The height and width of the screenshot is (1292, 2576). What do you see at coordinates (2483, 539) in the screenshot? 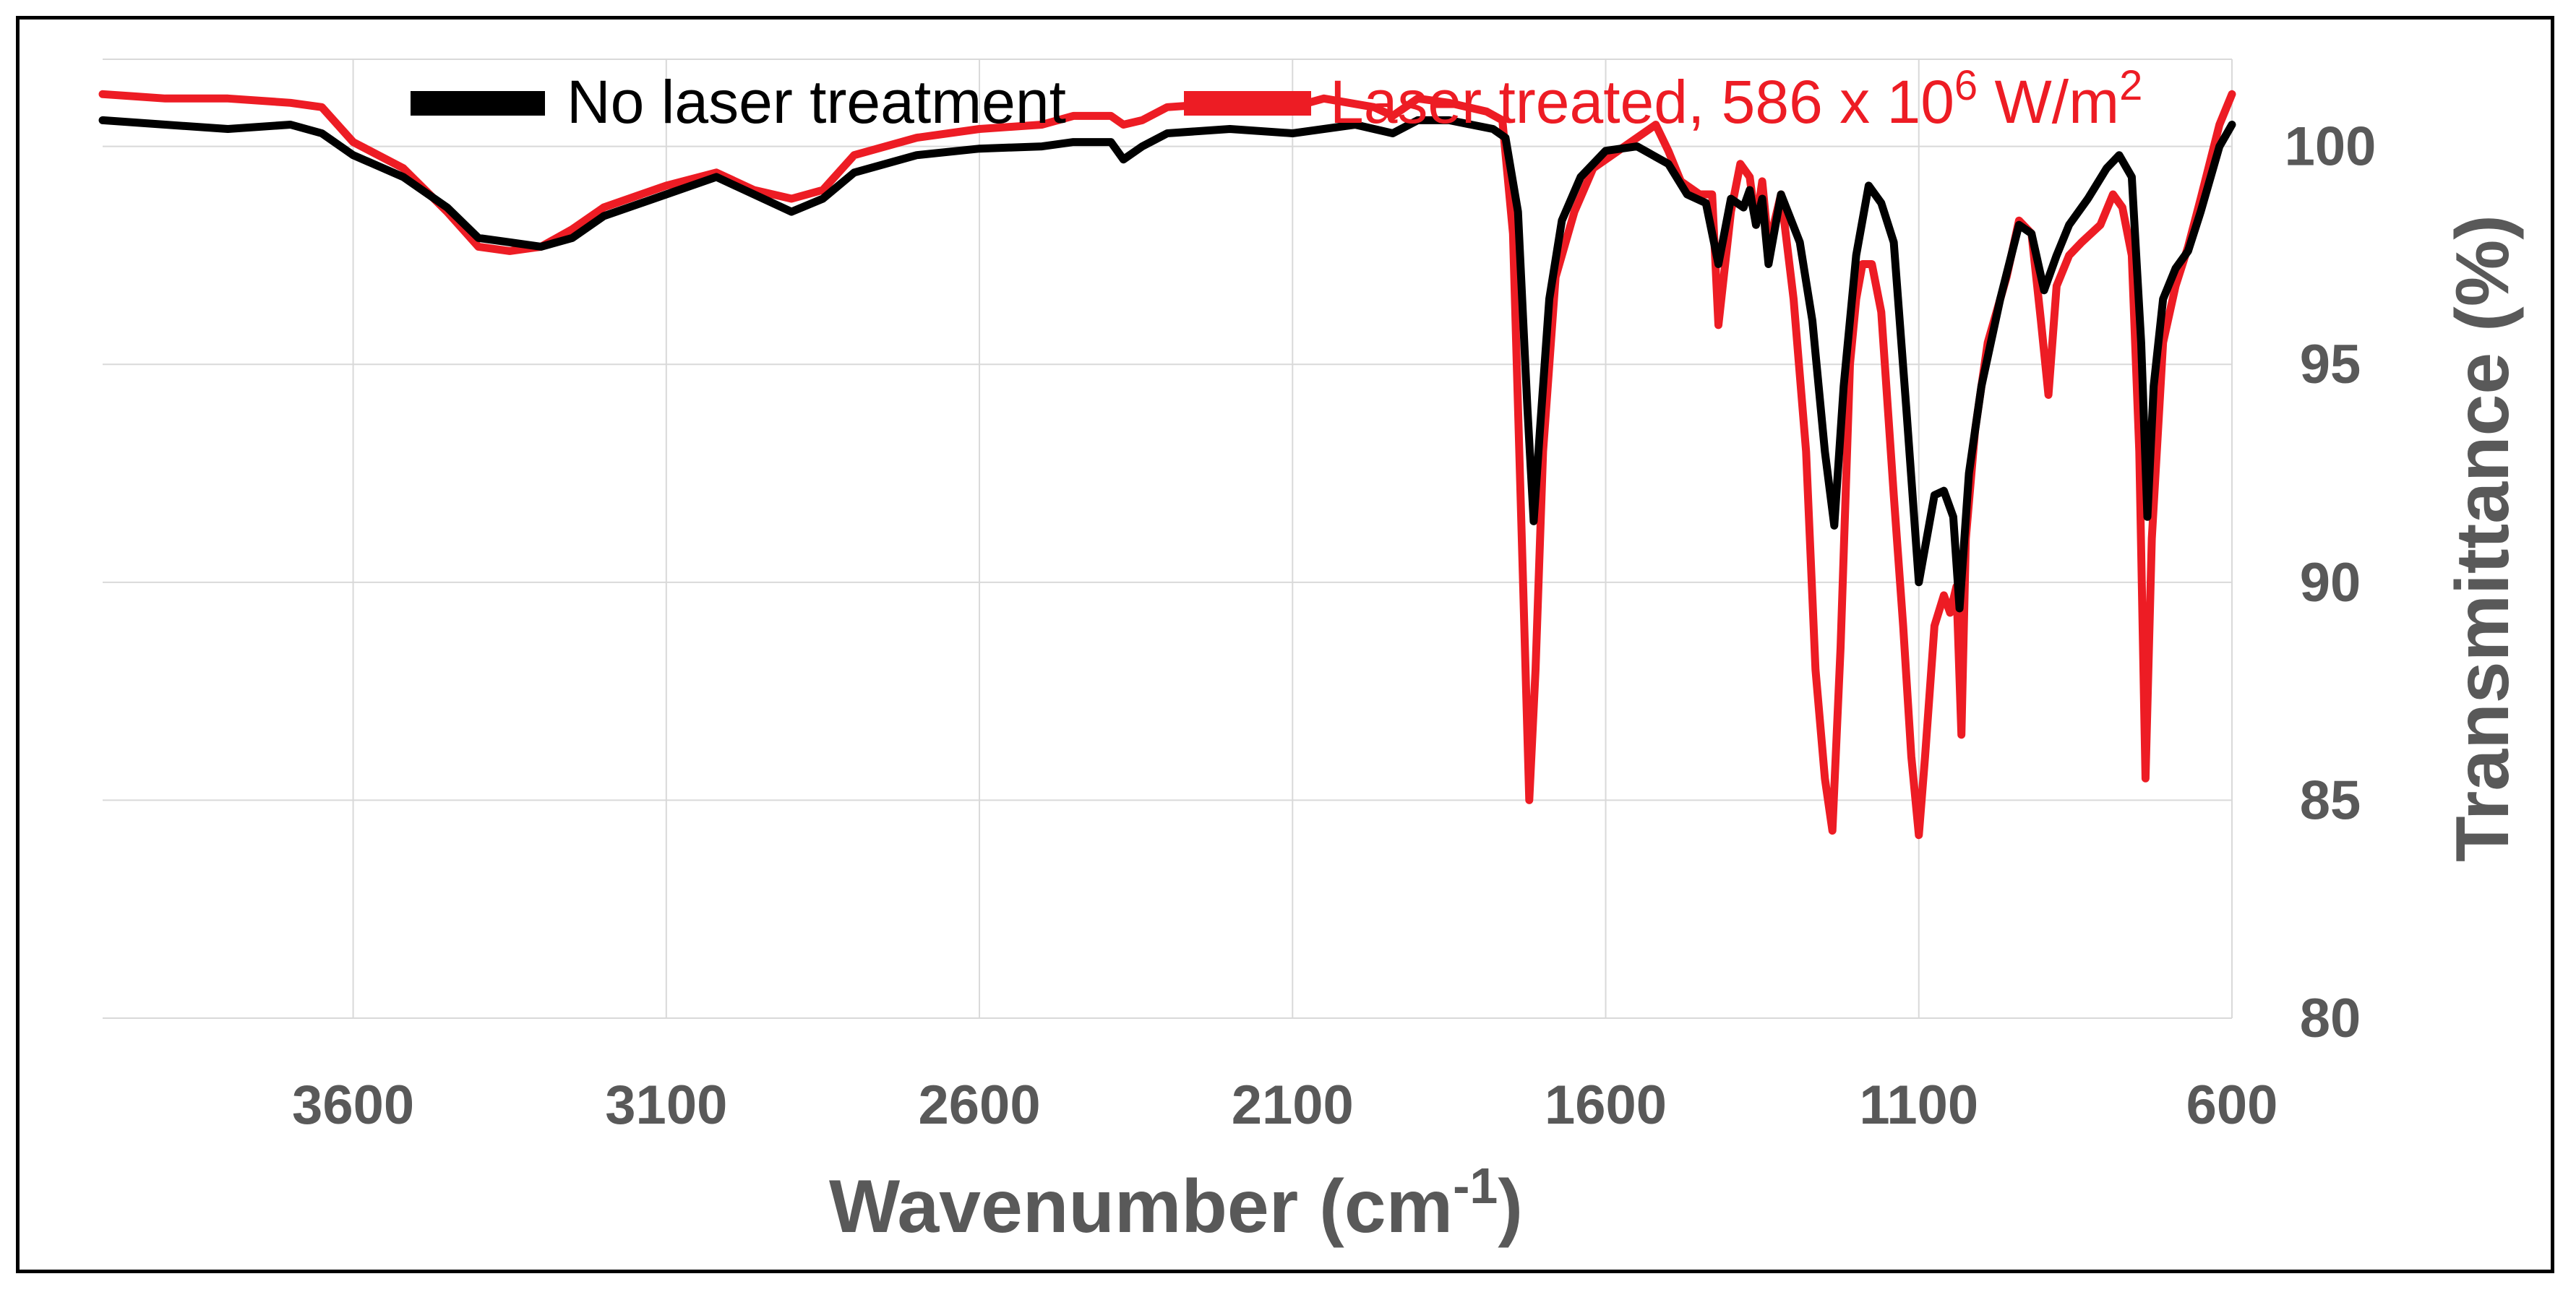
I see `y-axis-title: Transmittance (%)` at bounding box center [2483, 539].